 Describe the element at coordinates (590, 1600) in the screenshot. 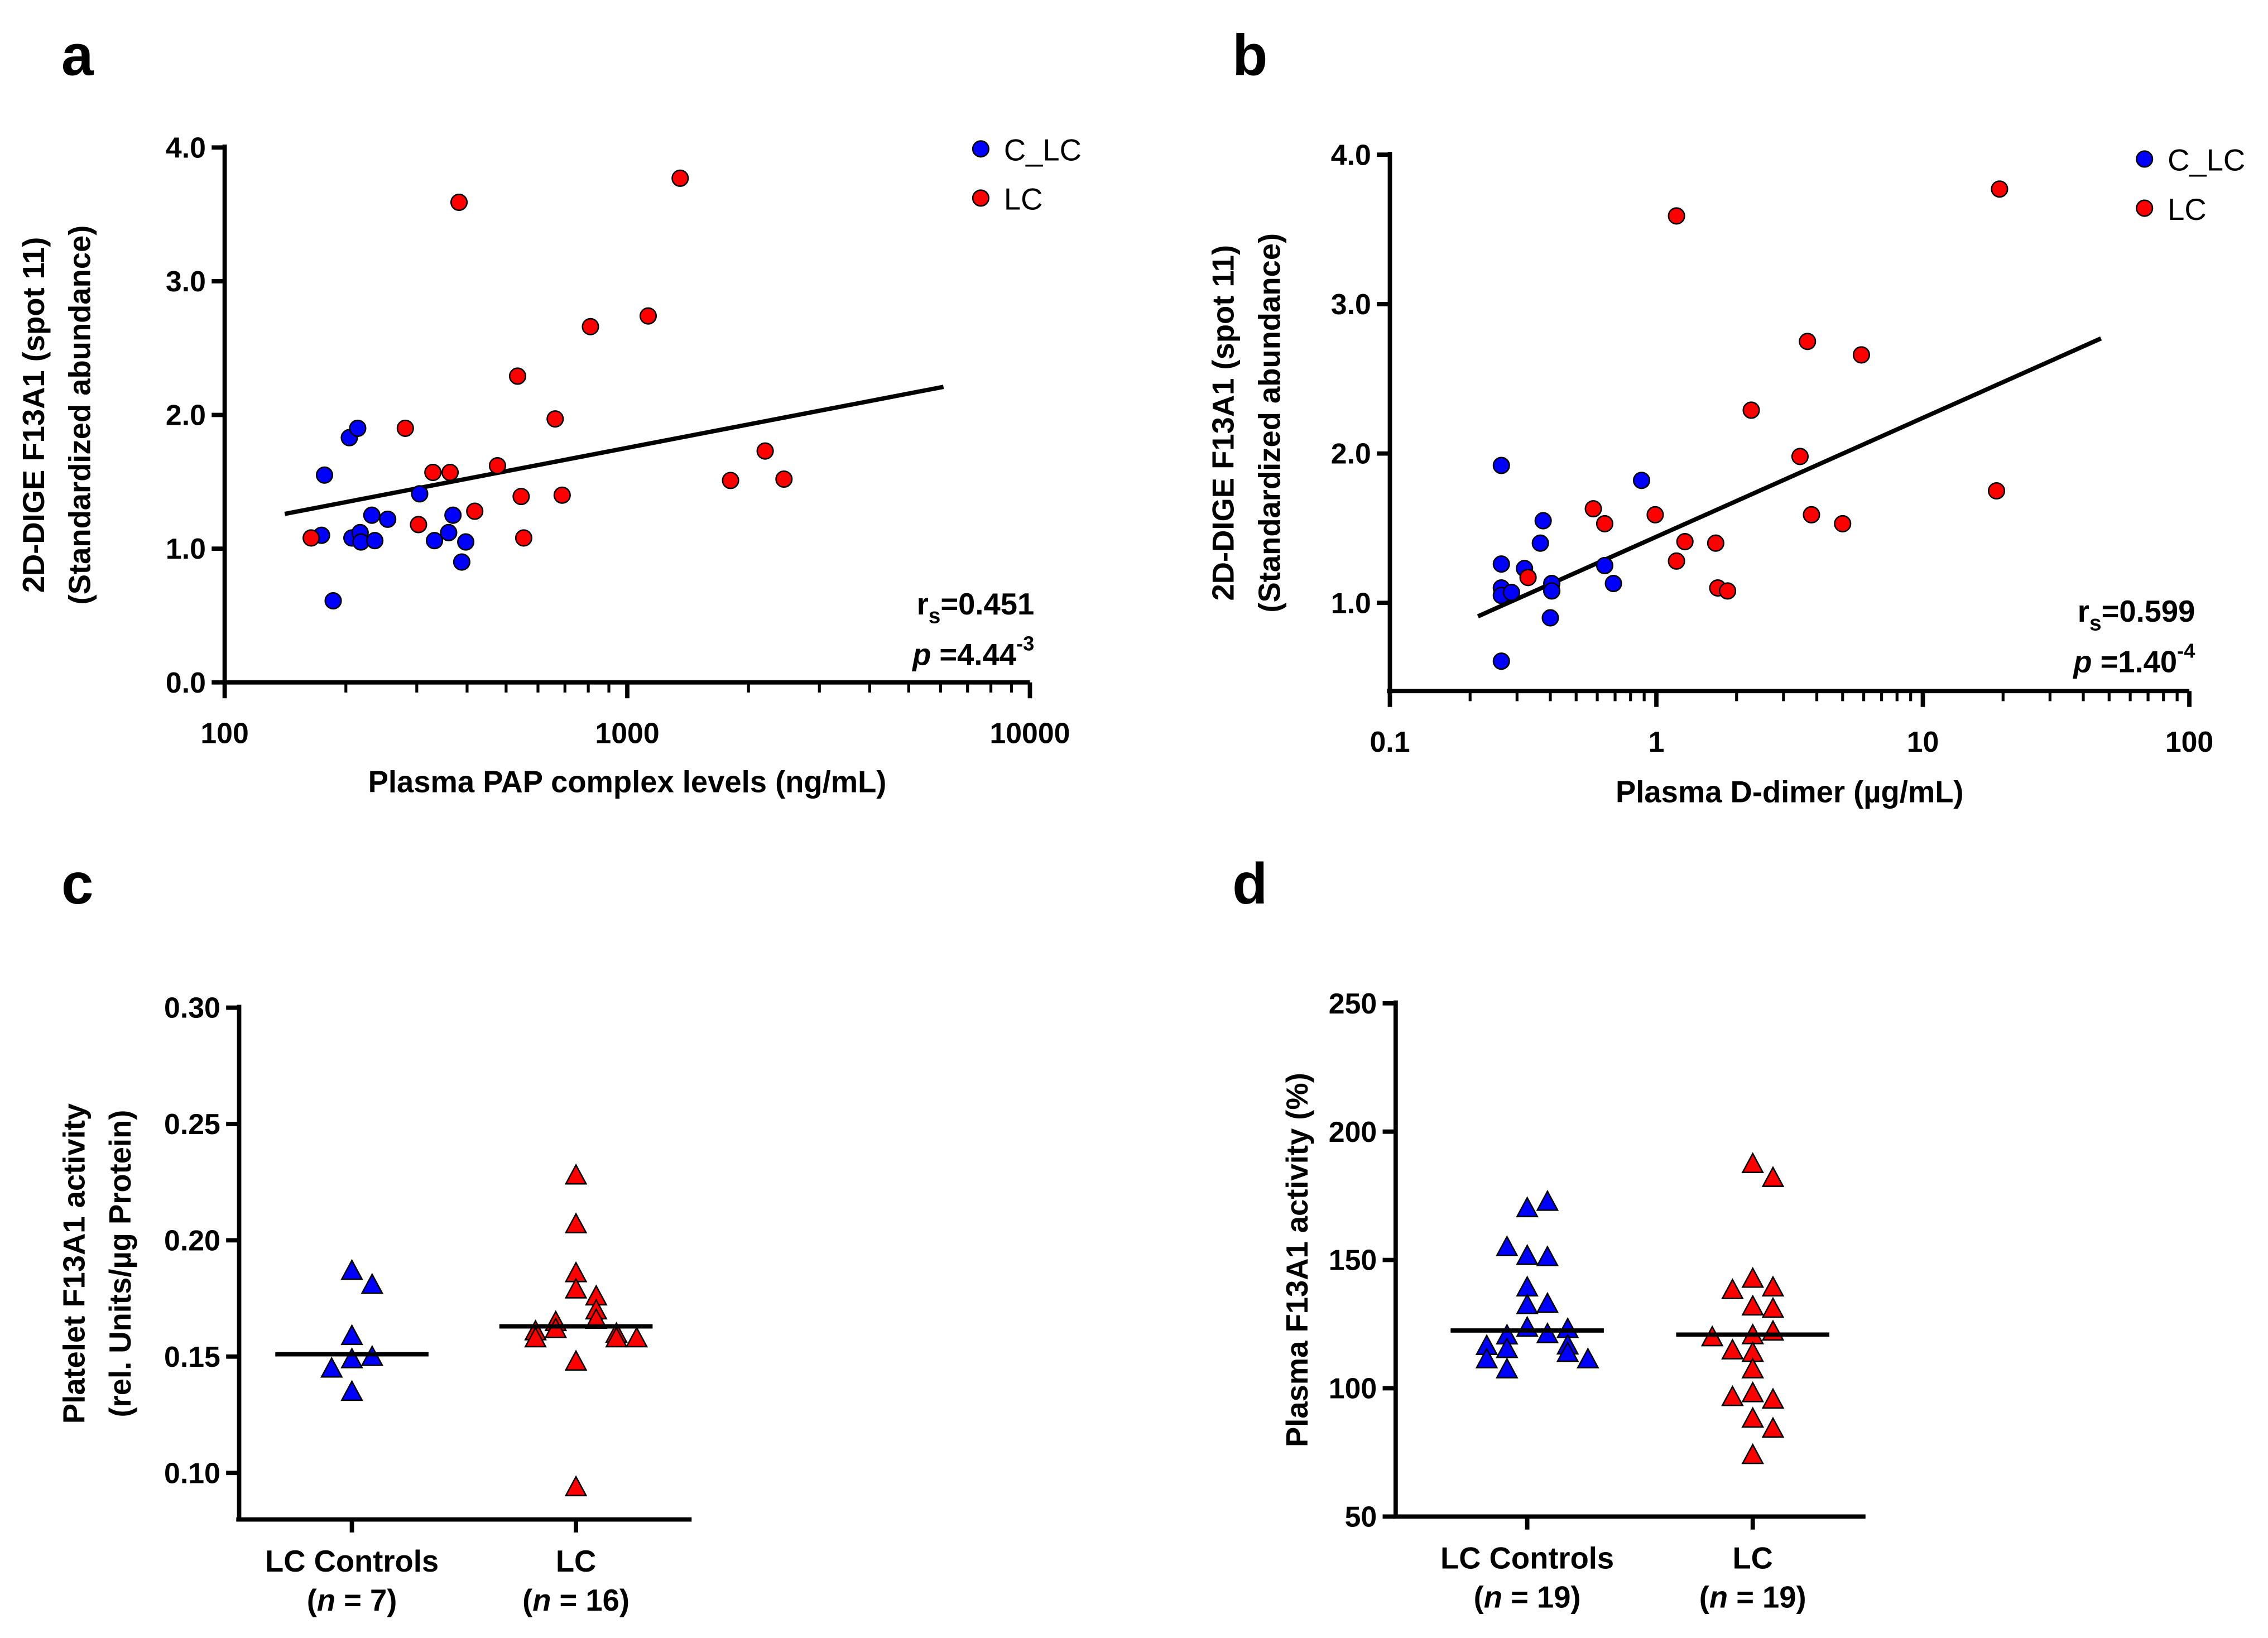

I see `n-count: = 16)` at that location.